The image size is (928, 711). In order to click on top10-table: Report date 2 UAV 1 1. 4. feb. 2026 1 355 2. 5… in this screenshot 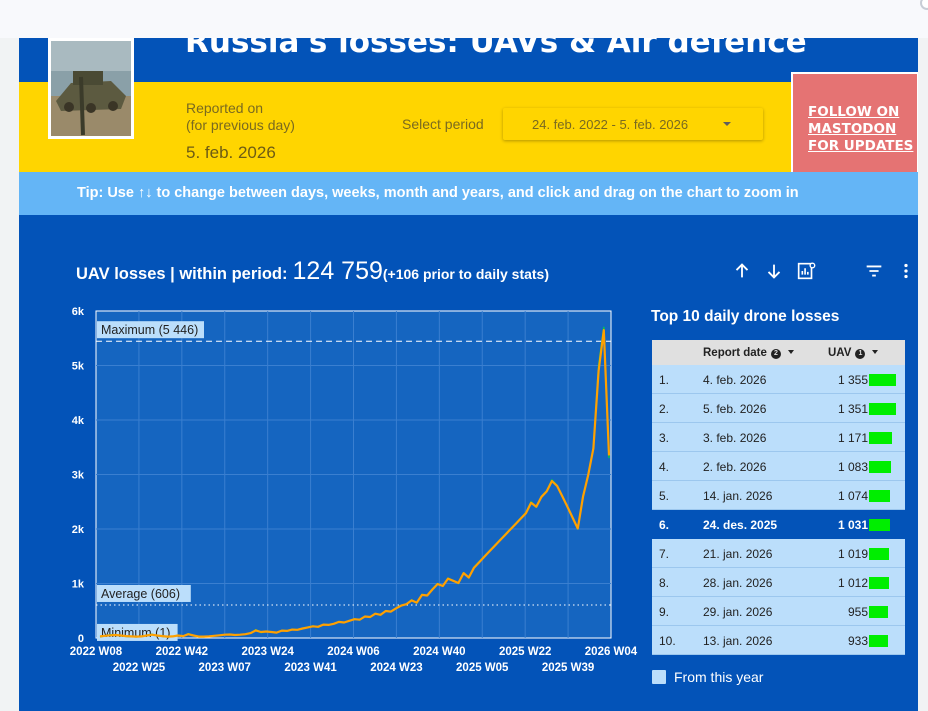, I will do `click(778, 497)`.